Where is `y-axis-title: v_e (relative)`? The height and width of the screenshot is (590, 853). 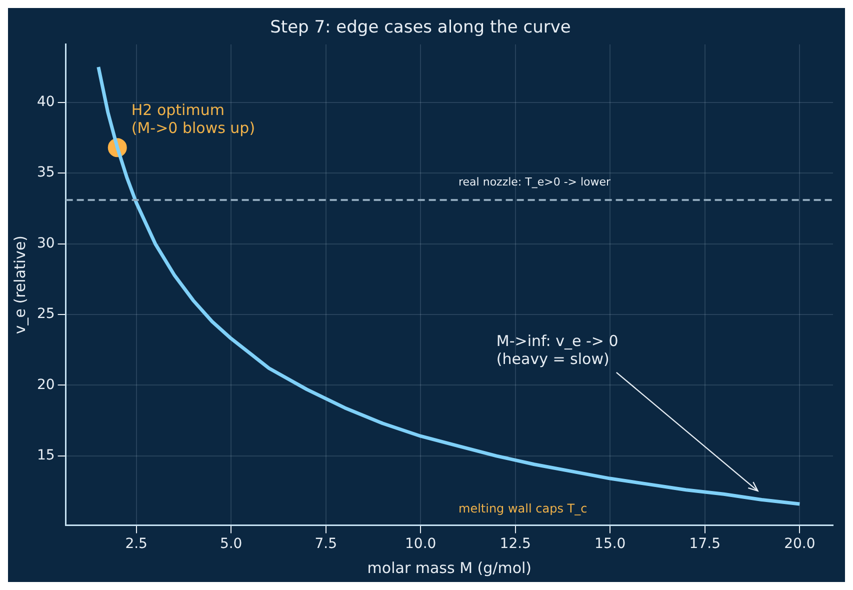 y-axis-title: v_e (relative) is located at coordinates (19, 284).